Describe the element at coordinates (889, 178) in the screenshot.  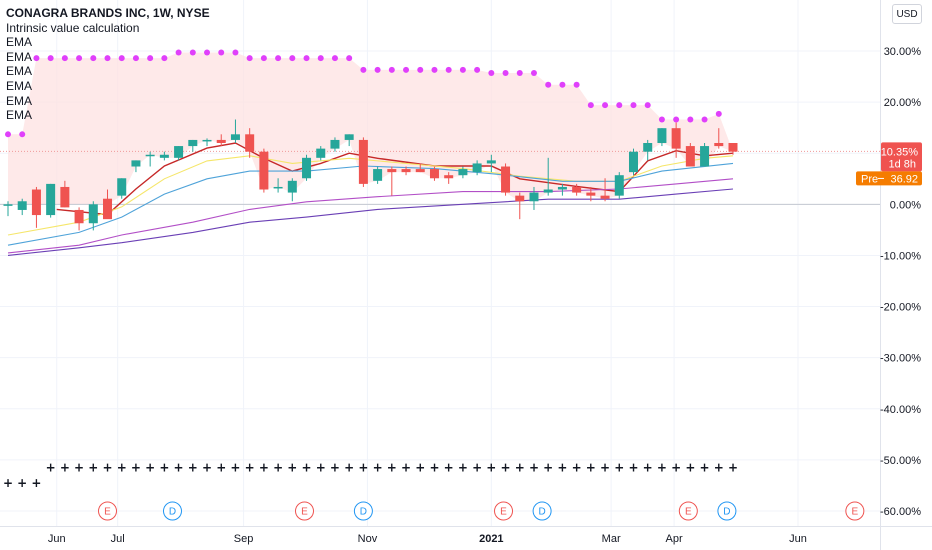
I see `premarket-tag` at that location.